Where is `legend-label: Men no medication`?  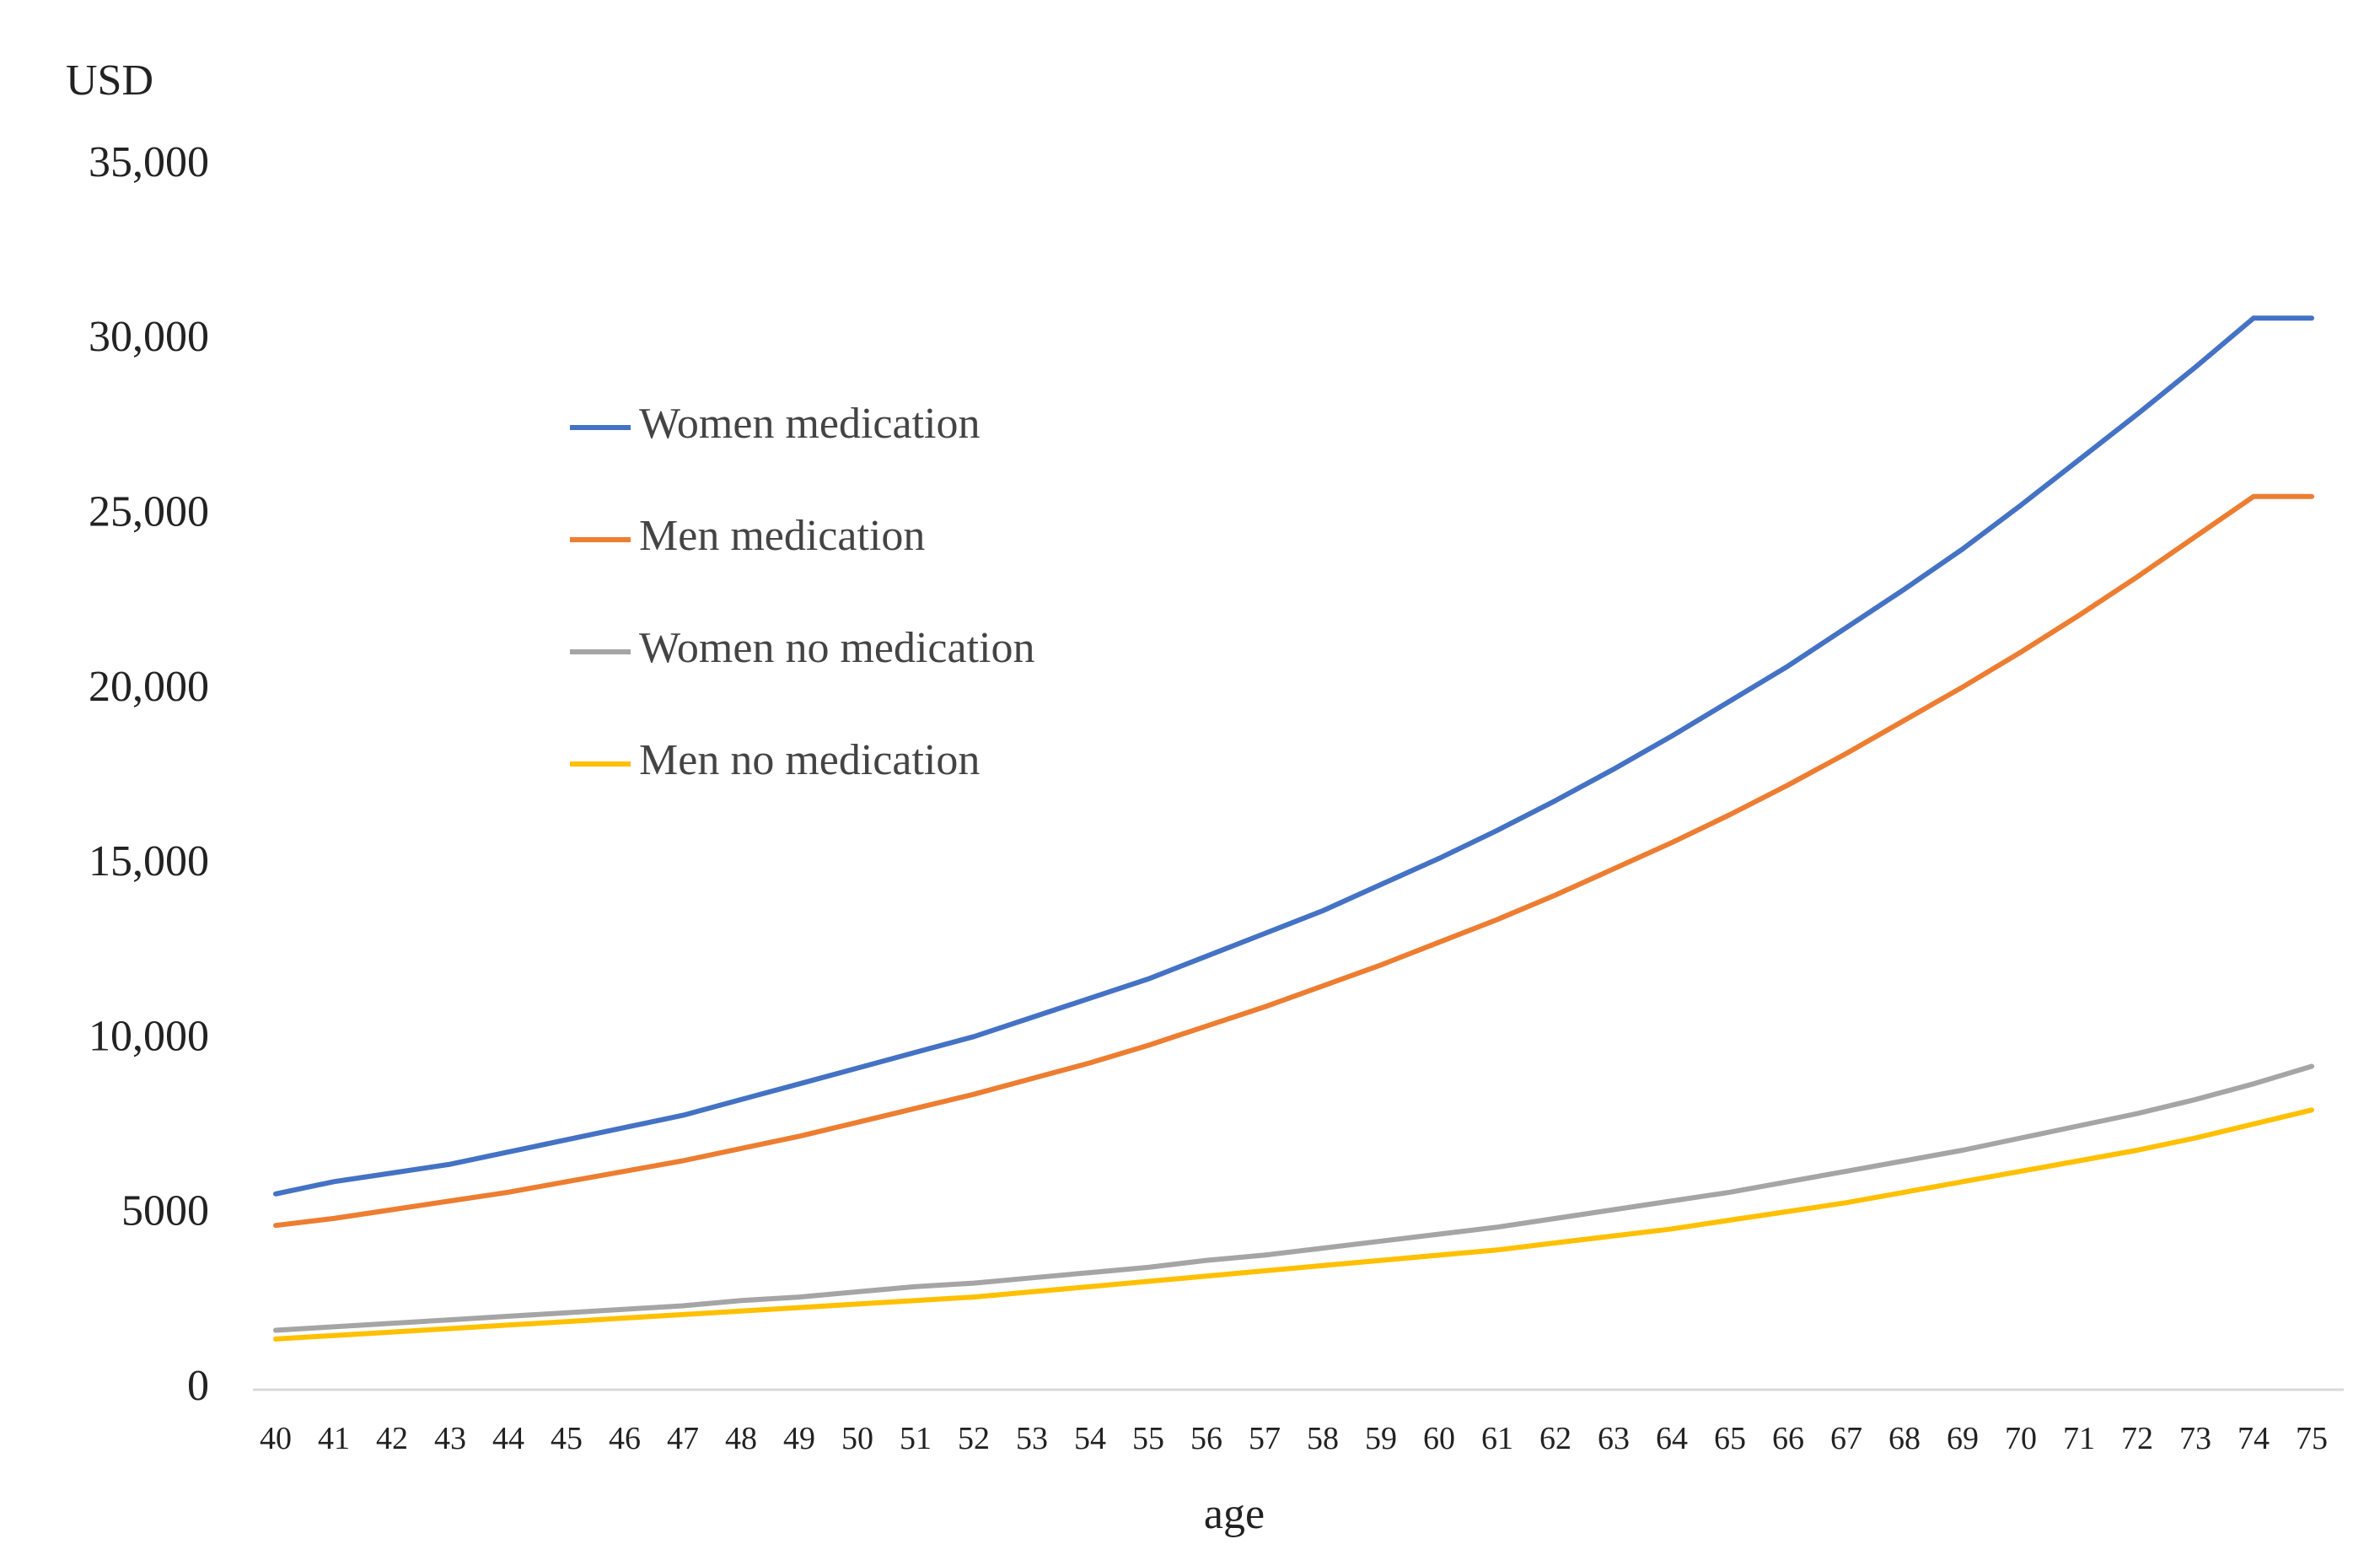 legend-label: Men no medication is located at coordinates (809, 760).